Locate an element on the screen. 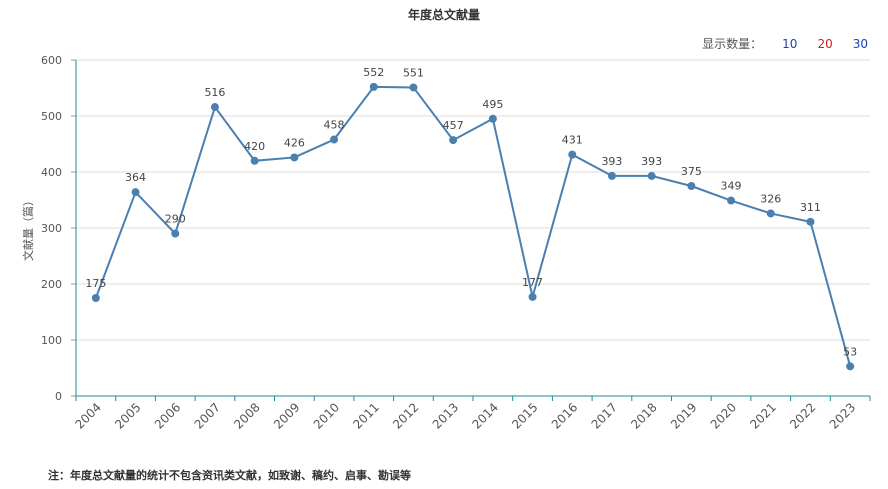 The width and height of the screenshot is (888, 489). data-label: 457 is located at coordinates (453, 125).